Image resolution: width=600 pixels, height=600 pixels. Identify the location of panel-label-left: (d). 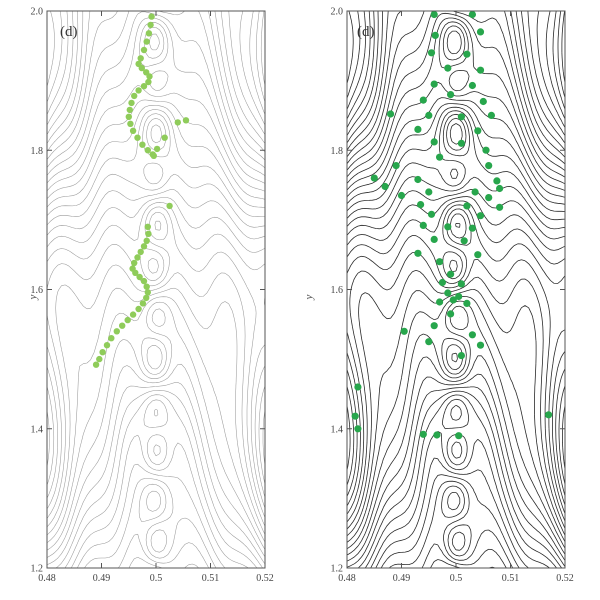
(69, 32).